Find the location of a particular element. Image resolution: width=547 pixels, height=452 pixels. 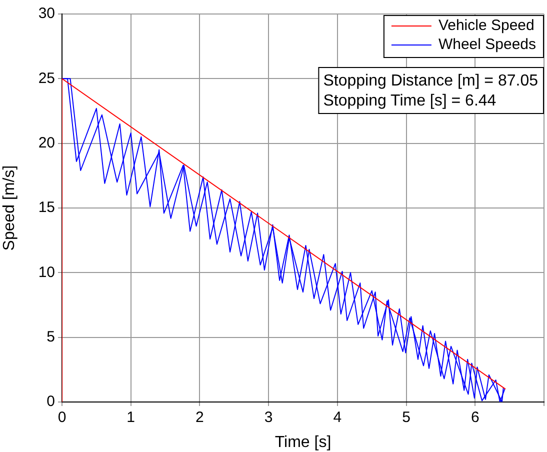

x-tick-label: 3 is located at coordinates (268, 417).